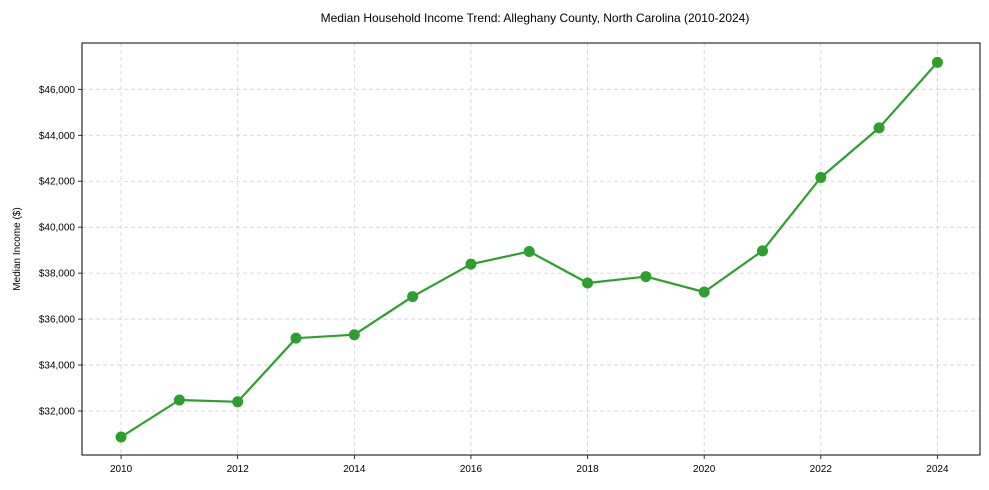 The width and height of the screenshot is (989, 490). What do you see at coordinates (57, 228) in the screenshot?
I see `y-tick-label: $40,000` at bounding box center [57, 228].